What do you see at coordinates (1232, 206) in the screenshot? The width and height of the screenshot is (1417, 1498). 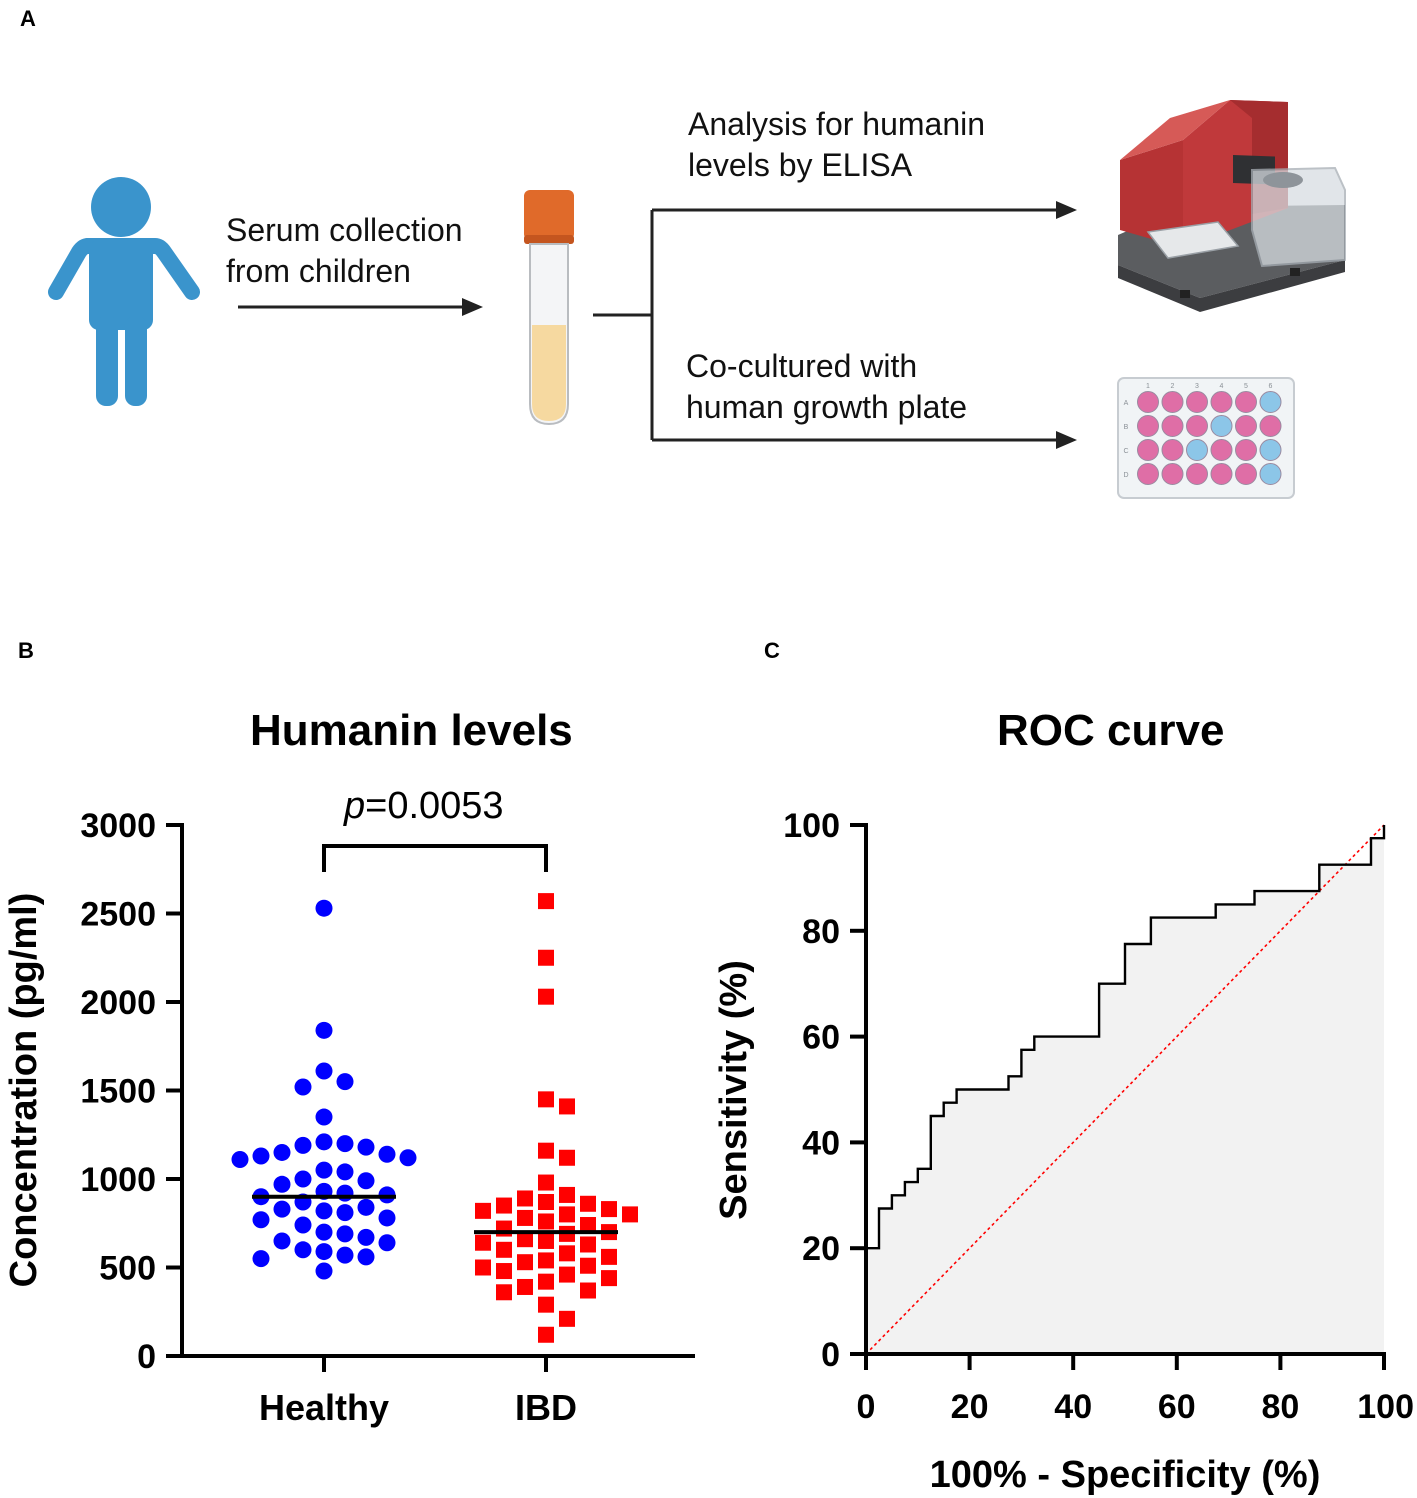 I see `plate-reader-icon` at bounding box center [1232, 206].